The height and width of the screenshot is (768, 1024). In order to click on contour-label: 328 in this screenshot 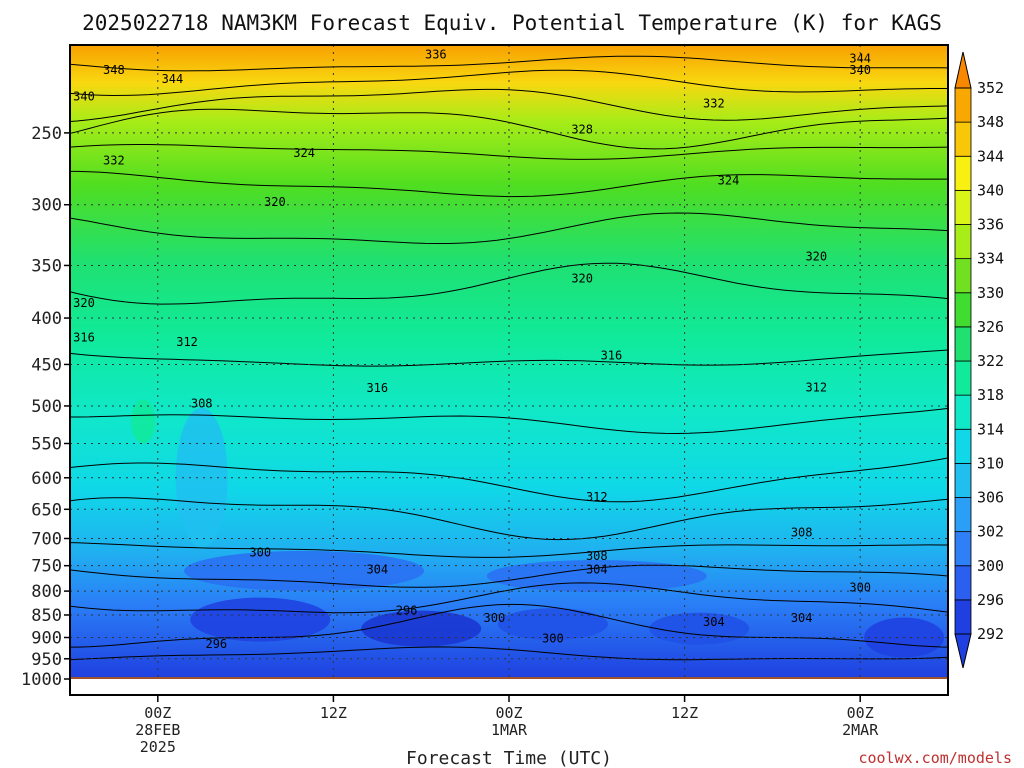, I will do `click(582, 130)`.